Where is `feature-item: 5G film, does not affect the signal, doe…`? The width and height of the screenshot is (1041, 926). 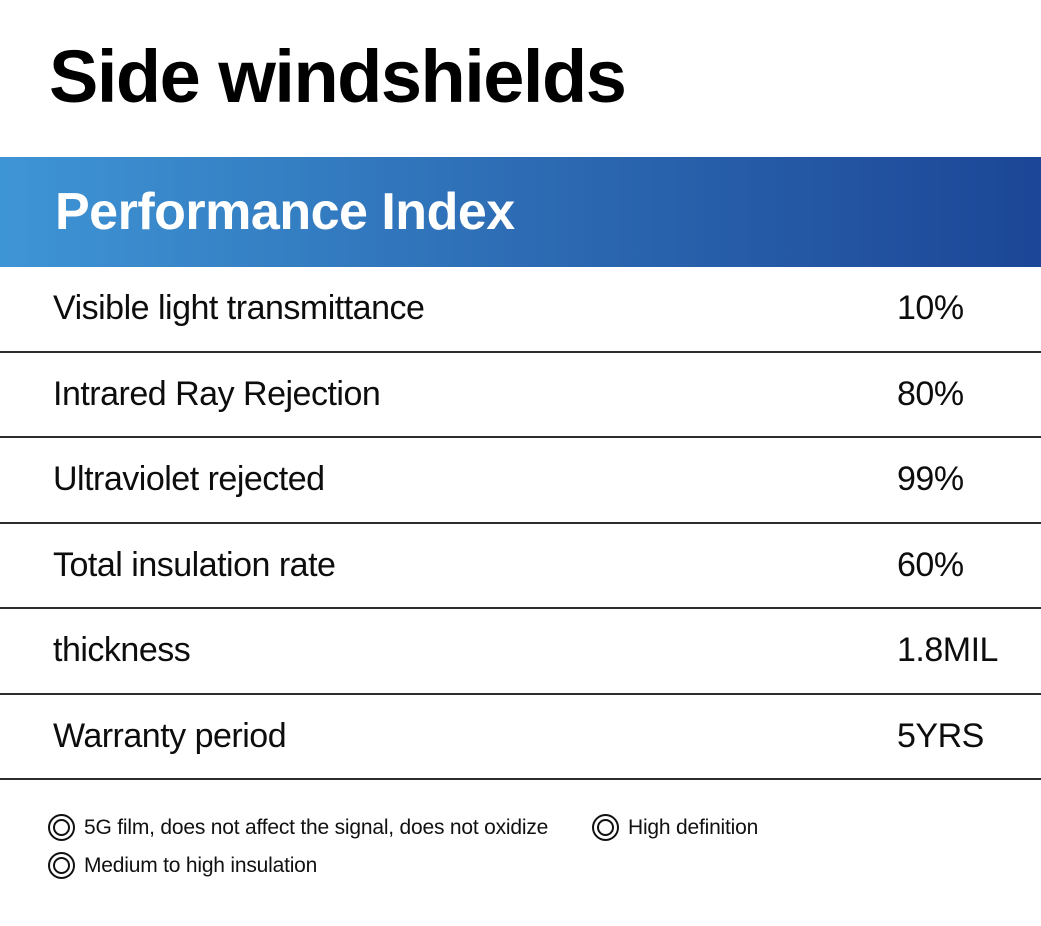 feature-item: 5G film, does not affect the signal, doe… is located at coordinates (298, 827).